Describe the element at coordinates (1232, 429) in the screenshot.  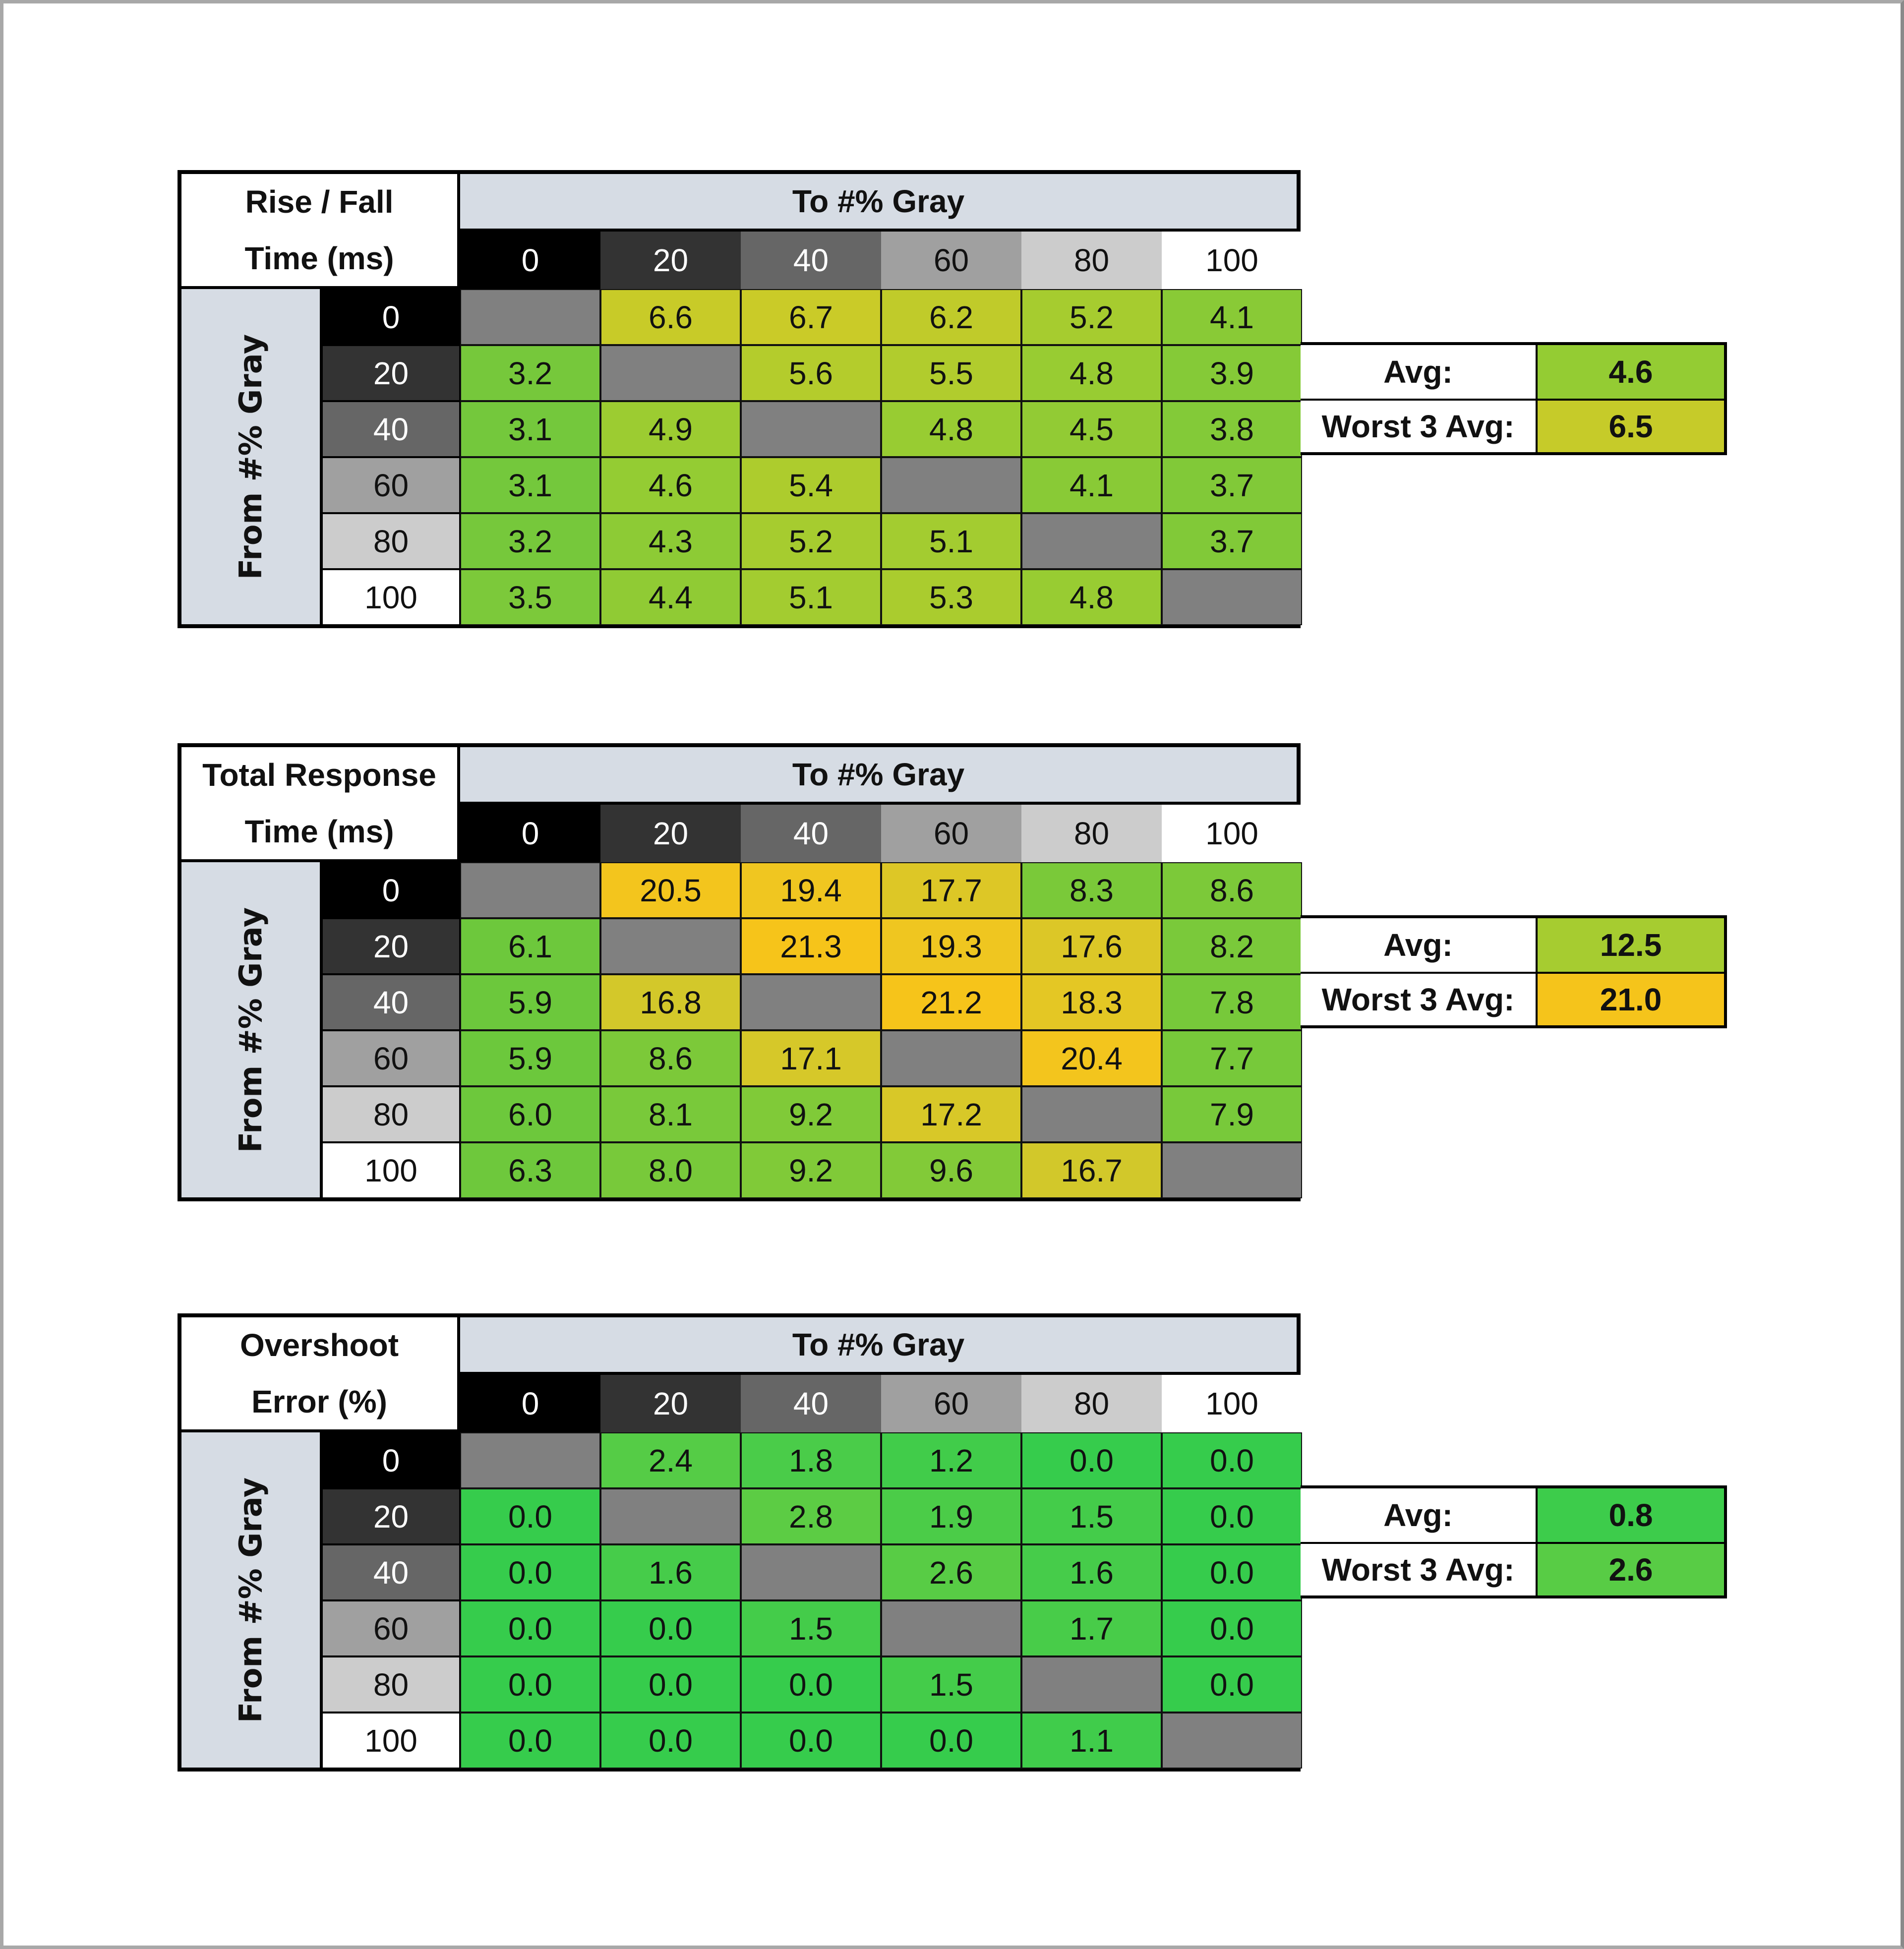
I see `data-cell: 3.8` at that location.